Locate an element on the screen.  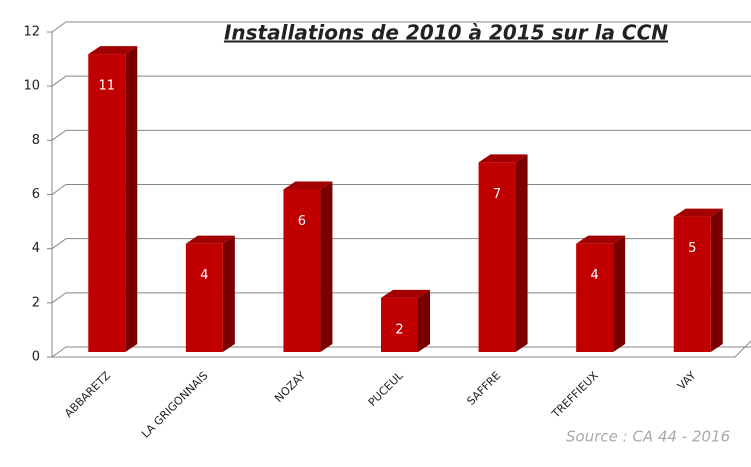
bar: 6 is located at coordinates (308, 266).